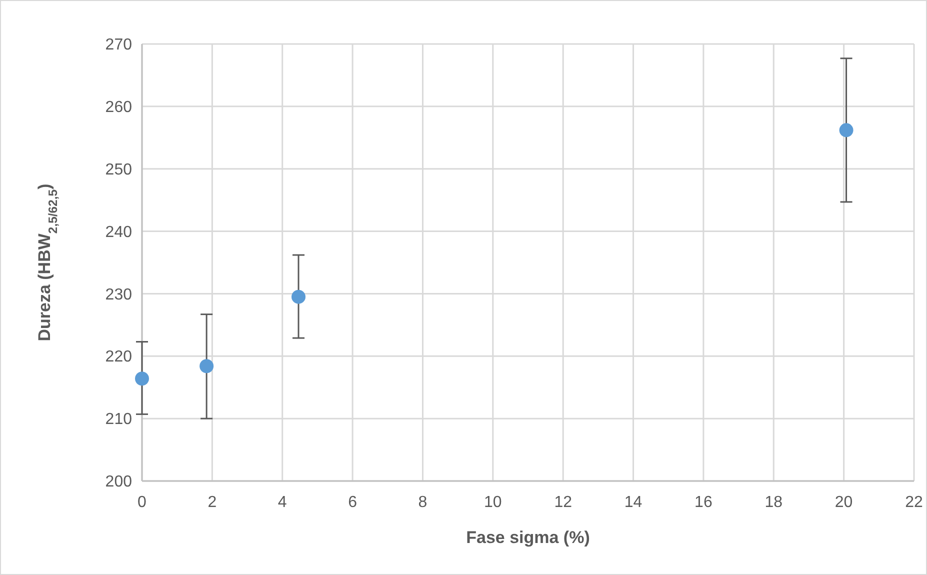  What do you see at coordinates (118, 45) in the screenshot?
I see `y-tick-label: 270` at bounding box center [118, 45].